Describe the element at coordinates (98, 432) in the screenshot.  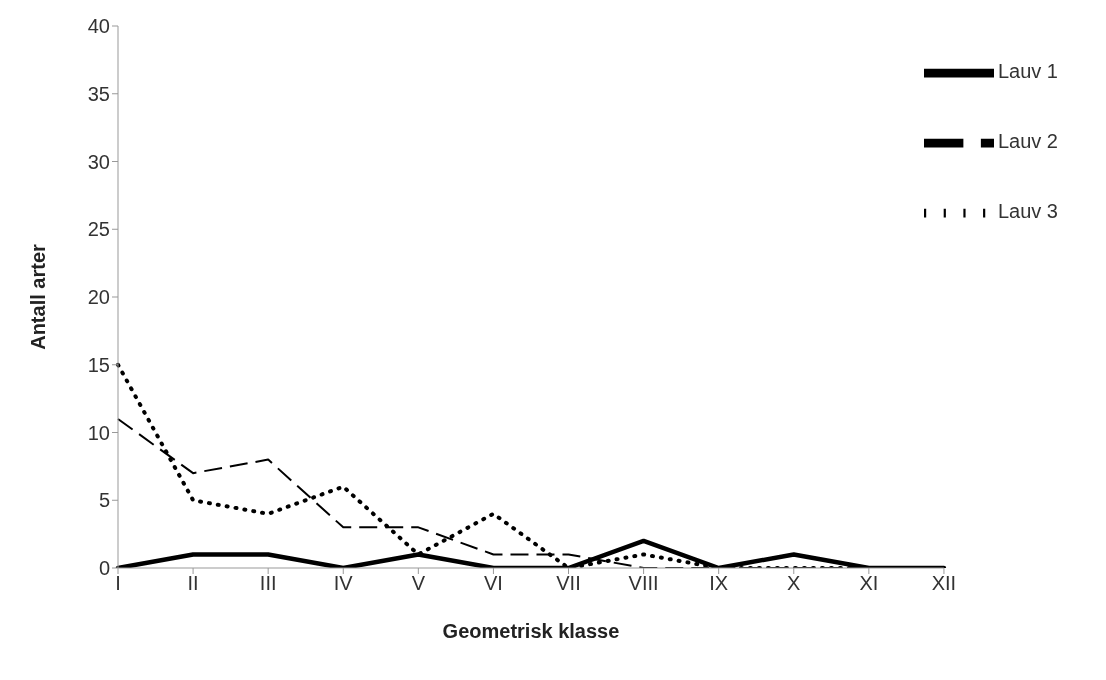
I see `y-tick-label: 10` at that location.